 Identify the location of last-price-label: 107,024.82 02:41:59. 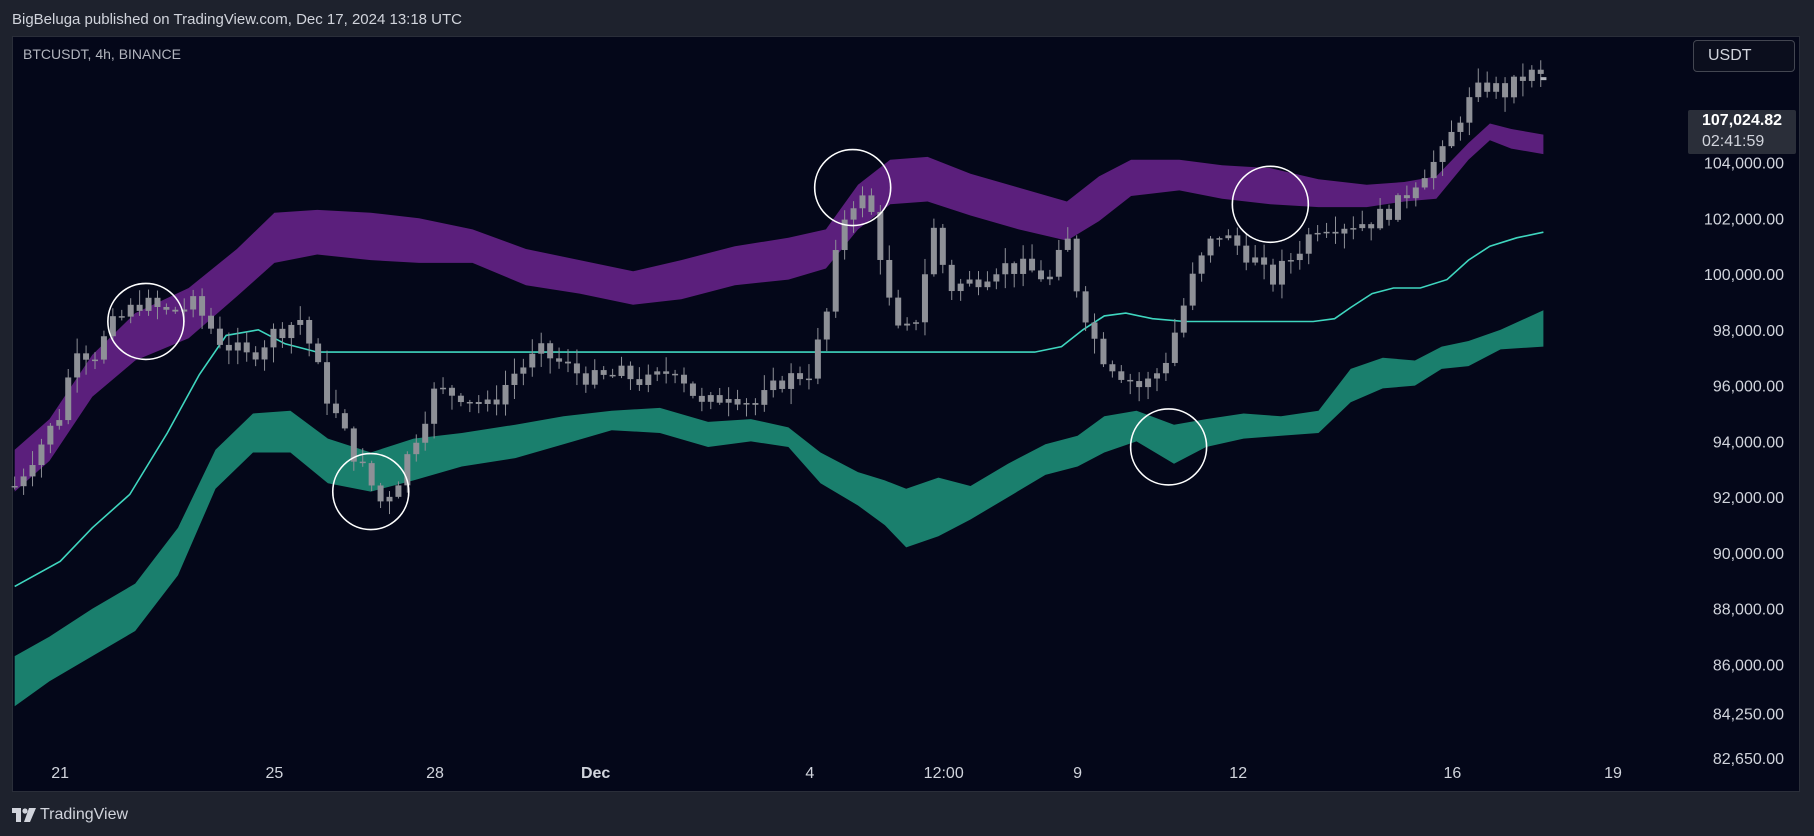
(1742, 132).